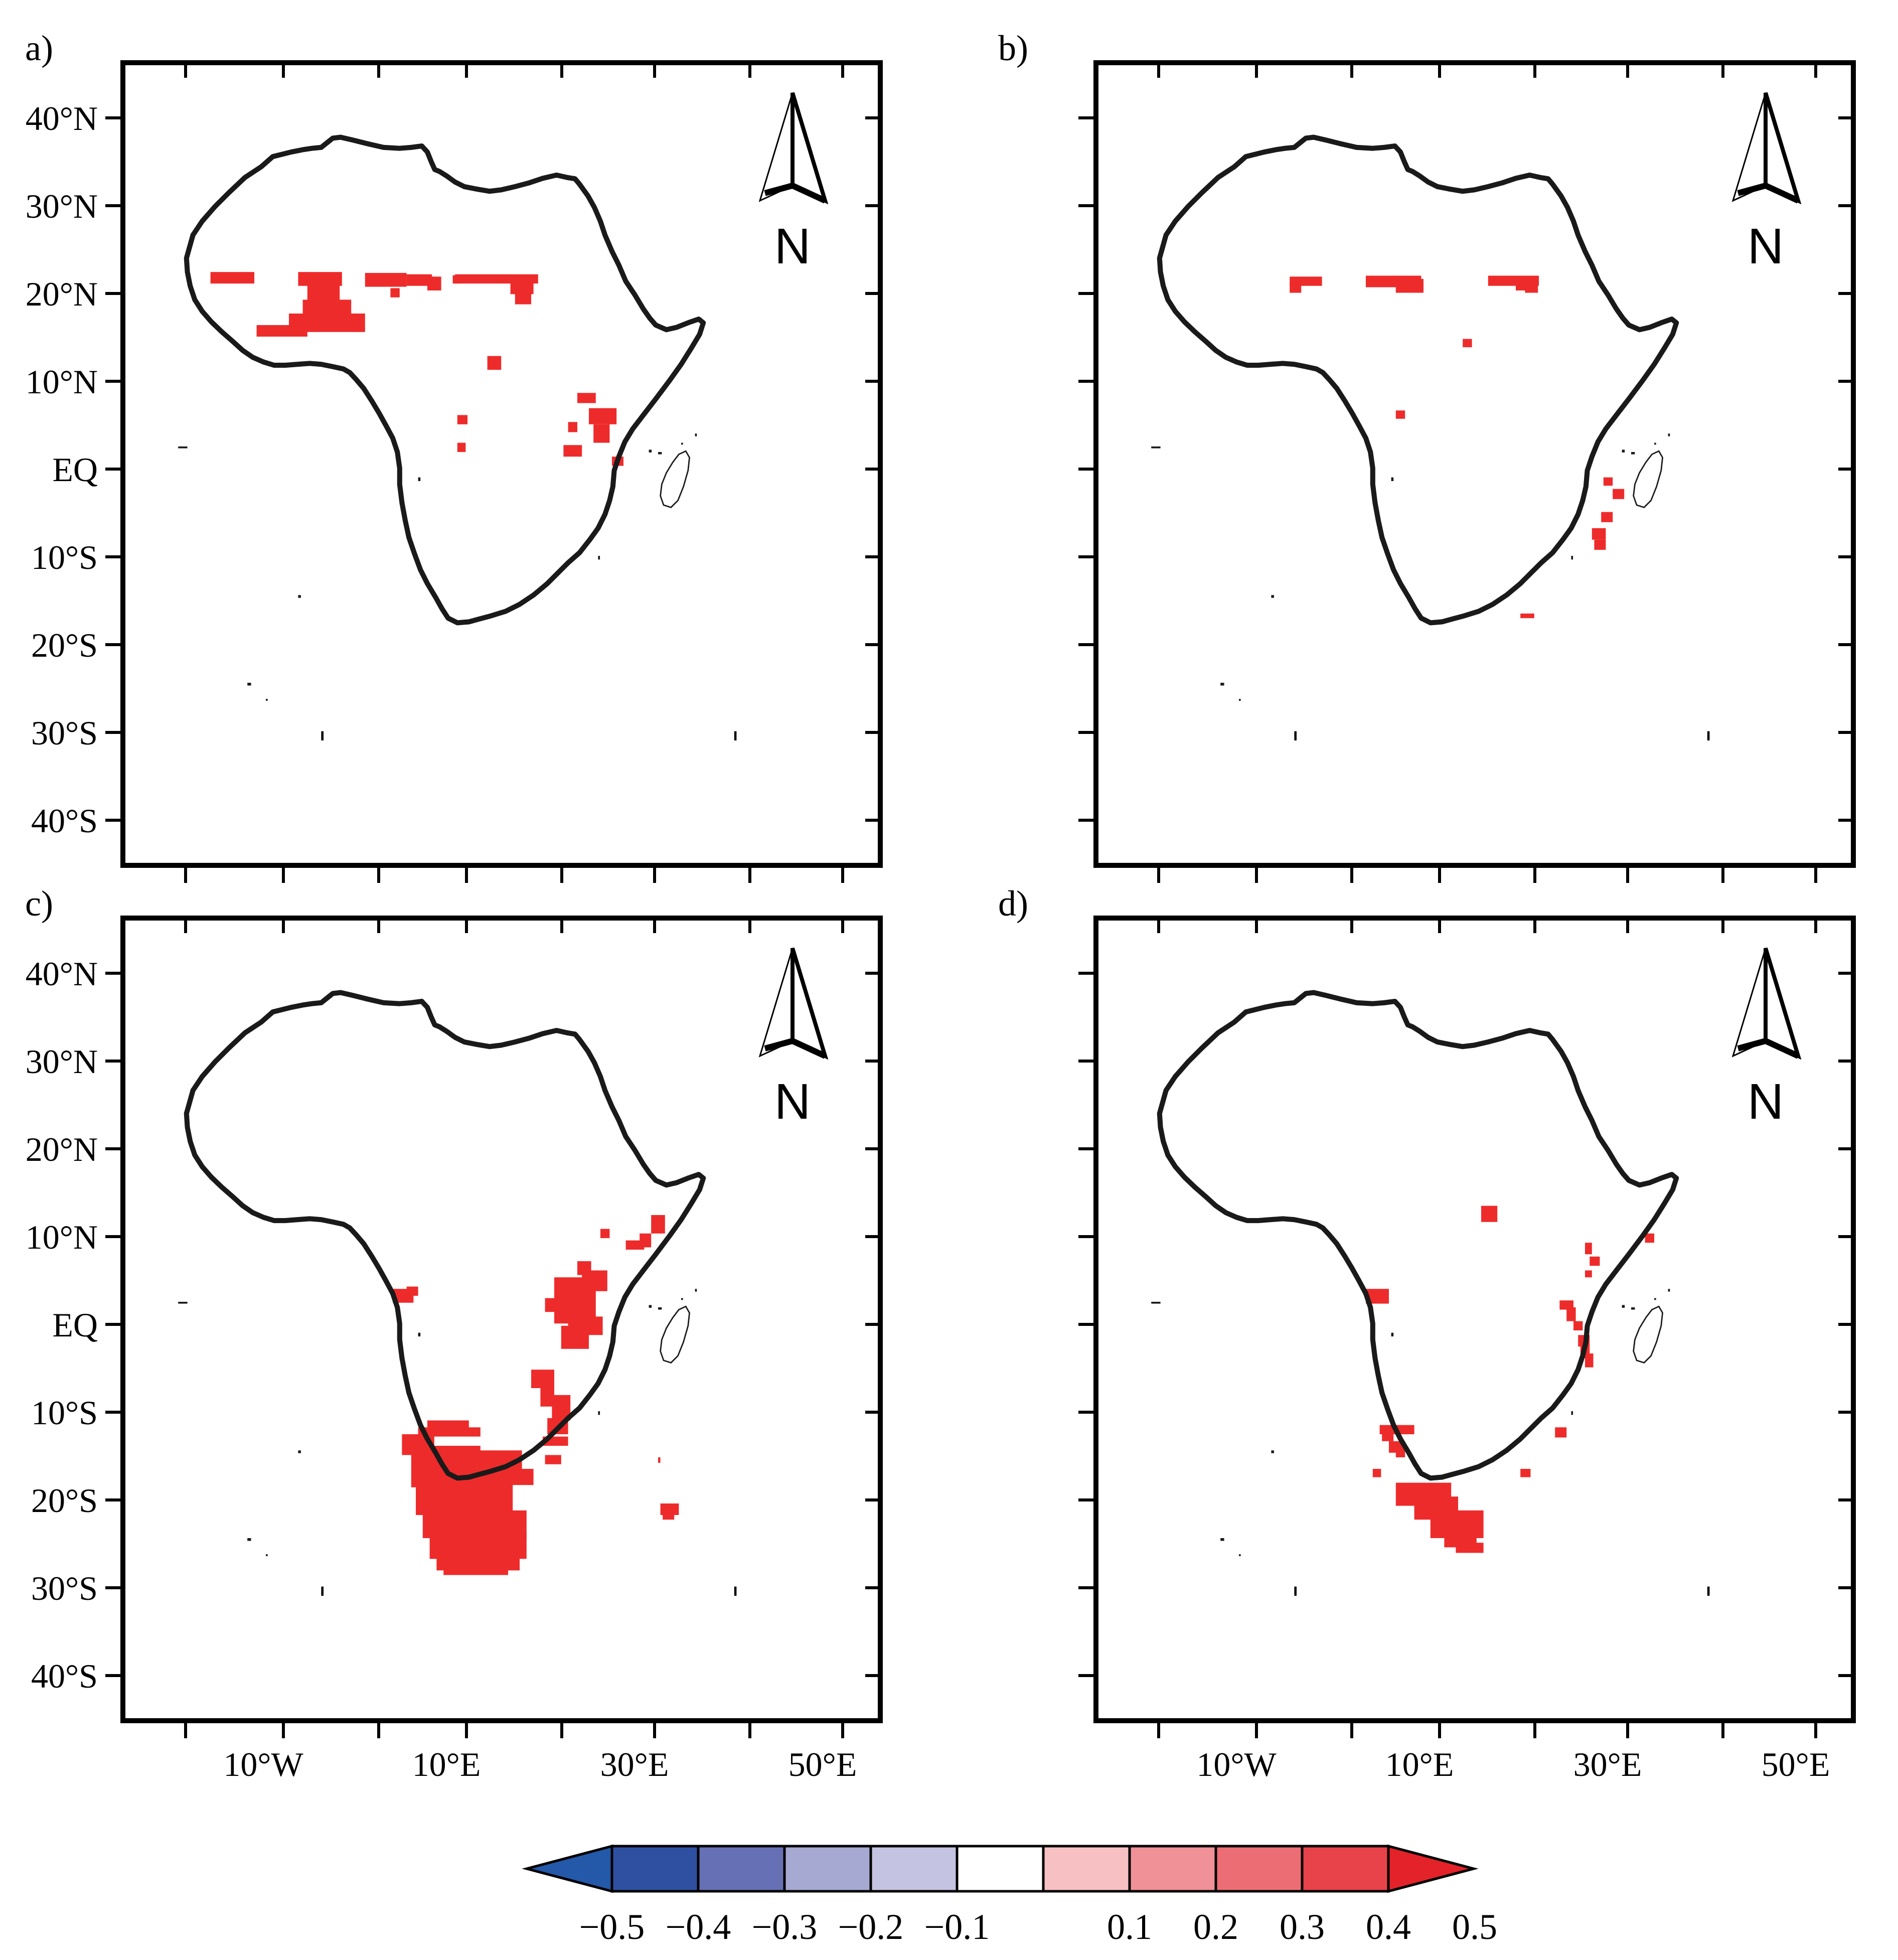  Describe the element at coordinates (1433, 1868) in the screenshot. I see `colorbar-max-arrow` at that location.